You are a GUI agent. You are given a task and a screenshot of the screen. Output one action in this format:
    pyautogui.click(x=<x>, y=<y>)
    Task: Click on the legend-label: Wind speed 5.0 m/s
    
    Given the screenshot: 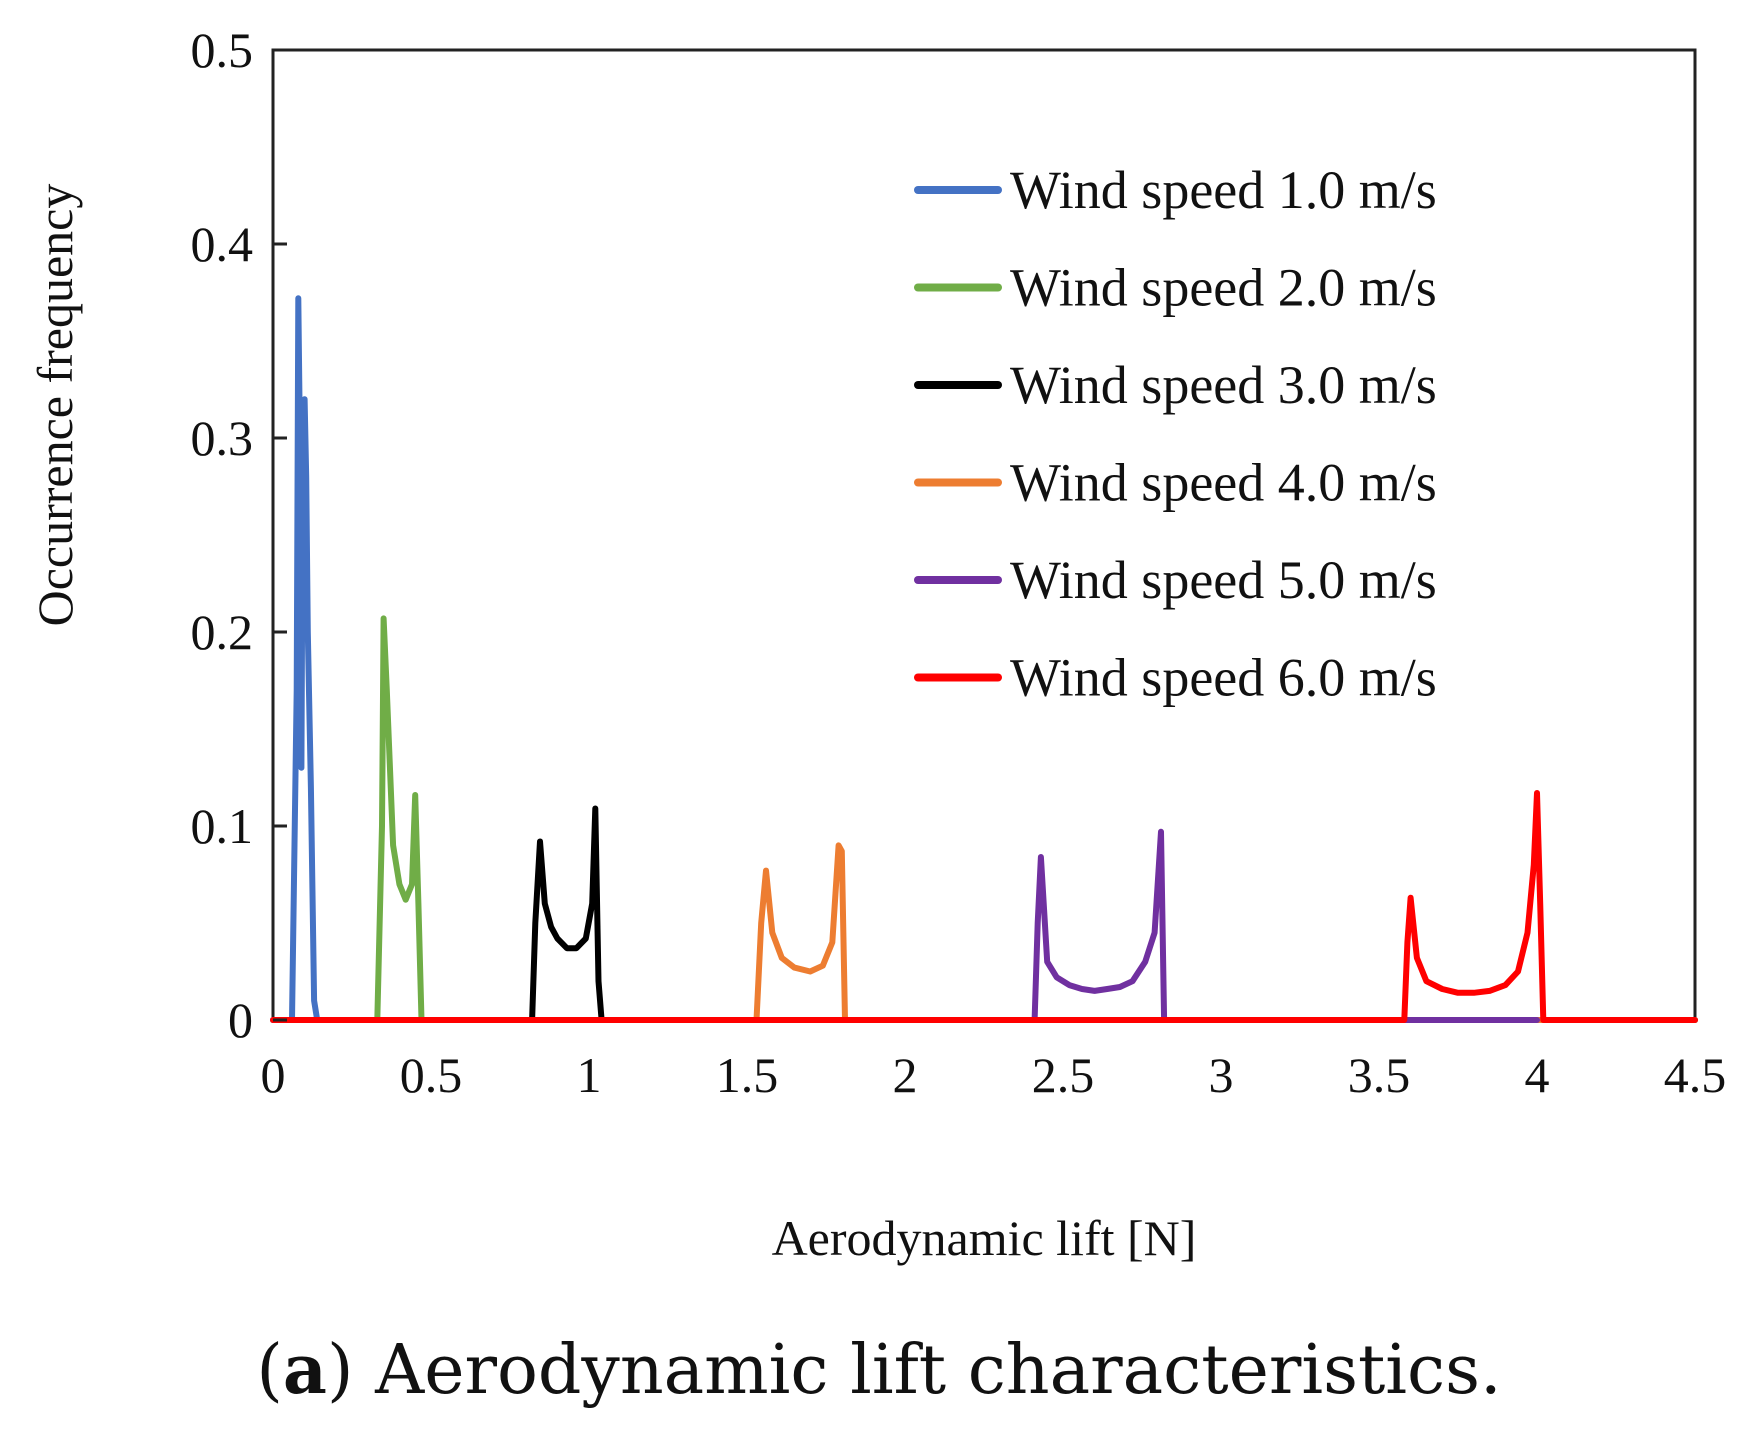 What is the action you would take?
    pyautogui.click(x=1223, y=580)
    